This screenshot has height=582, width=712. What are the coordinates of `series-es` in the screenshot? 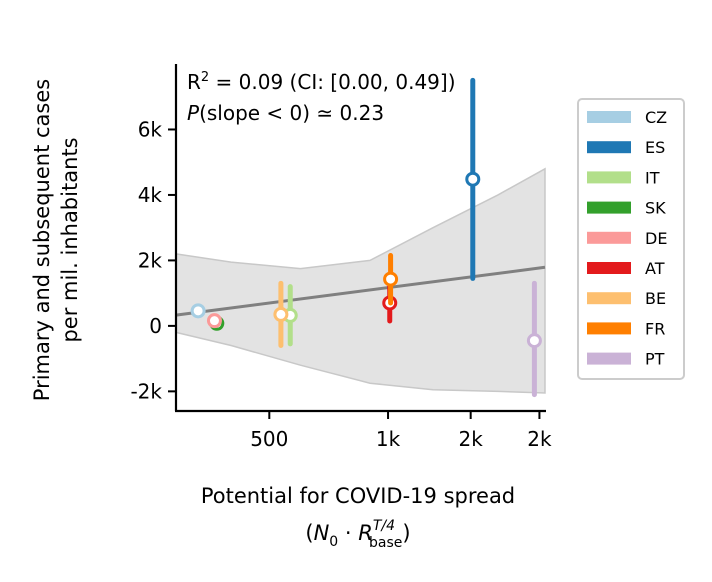 It's located at (473, 179).